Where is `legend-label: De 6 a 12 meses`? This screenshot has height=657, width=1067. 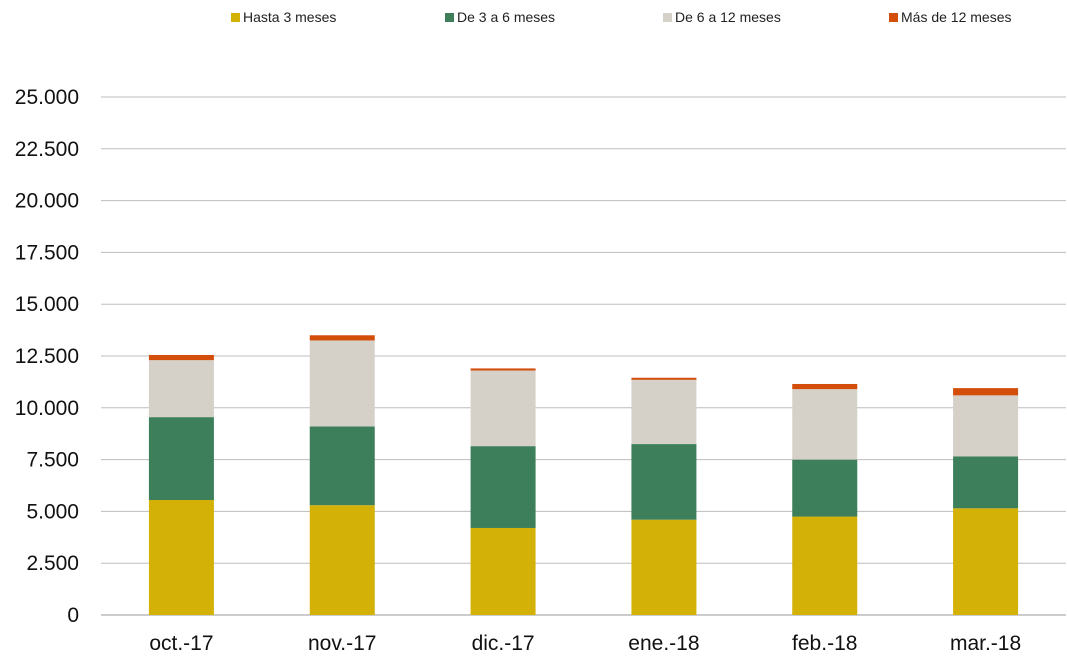
legend-label: De 6 a 12 meses is located at coordinates (728, 17).